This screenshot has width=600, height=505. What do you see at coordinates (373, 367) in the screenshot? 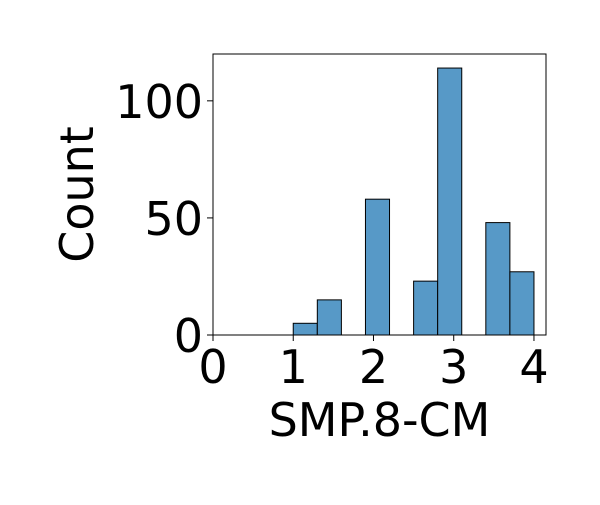
I see `x-tick-label: 2` at bounding box center [373, 367].